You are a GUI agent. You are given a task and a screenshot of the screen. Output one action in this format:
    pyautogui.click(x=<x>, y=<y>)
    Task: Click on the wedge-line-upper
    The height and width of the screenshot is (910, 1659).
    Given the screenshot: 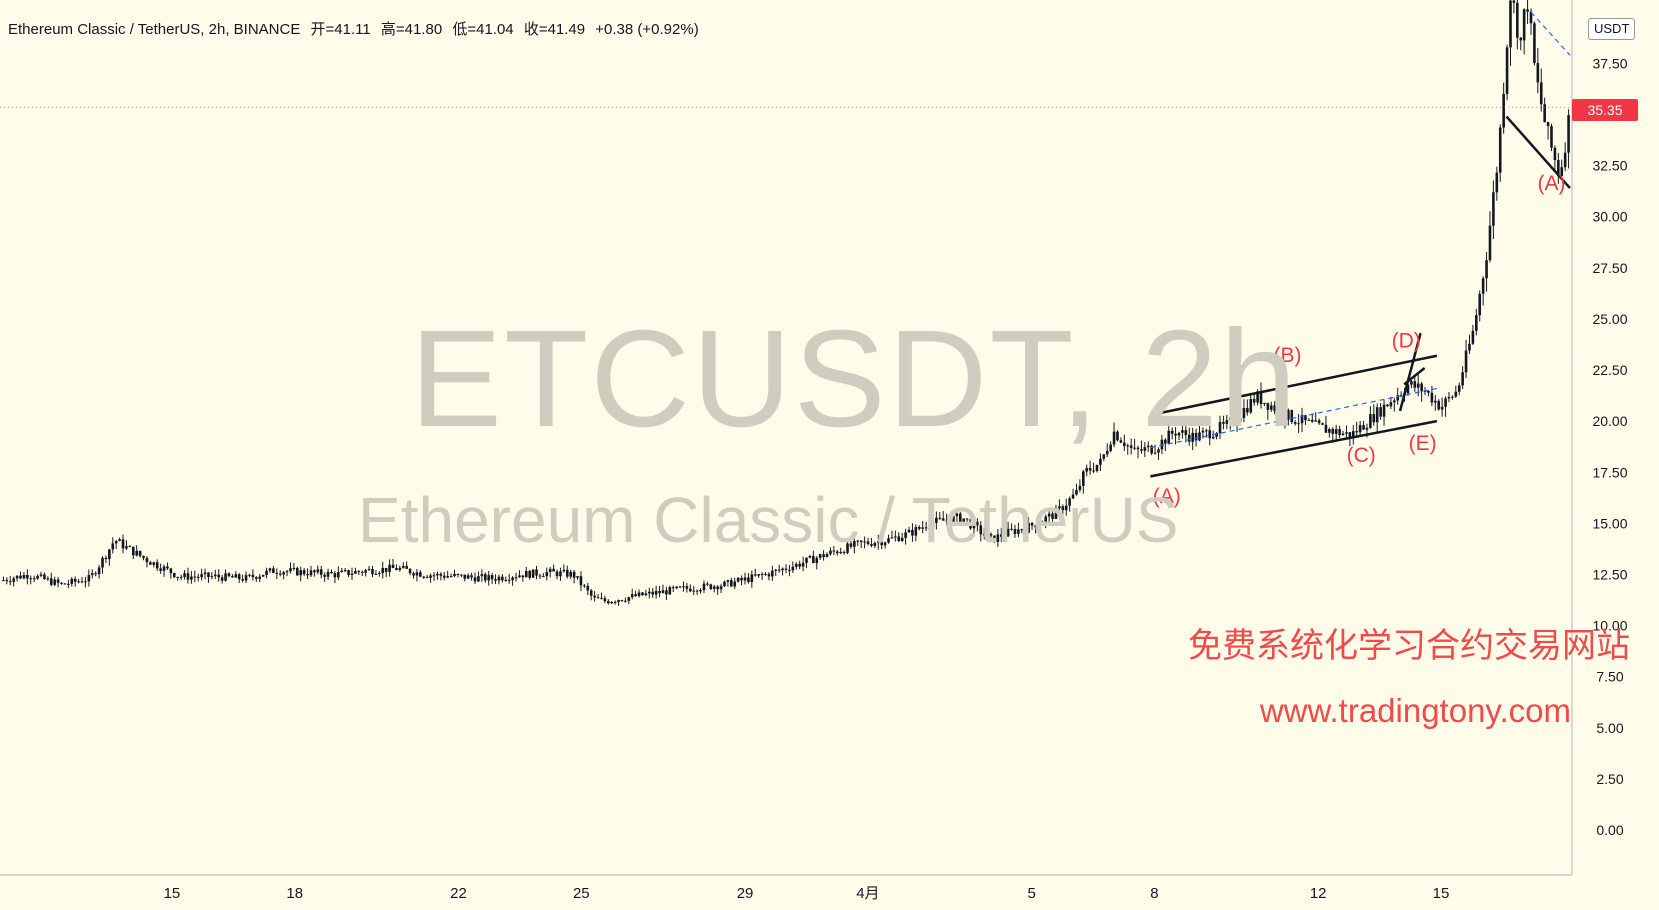 What is the action you would take?
    pyautogui.click(x=1410, y=372)
    